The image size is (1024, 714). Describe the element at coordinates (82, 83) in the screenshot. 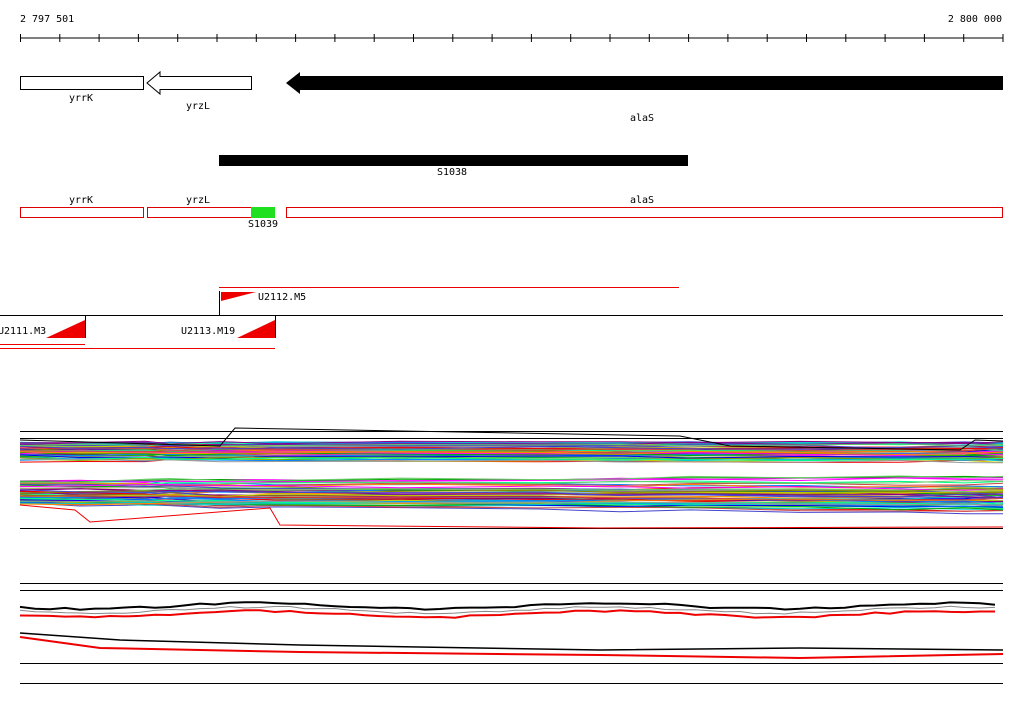

I see `gene-yrrK` at that location.